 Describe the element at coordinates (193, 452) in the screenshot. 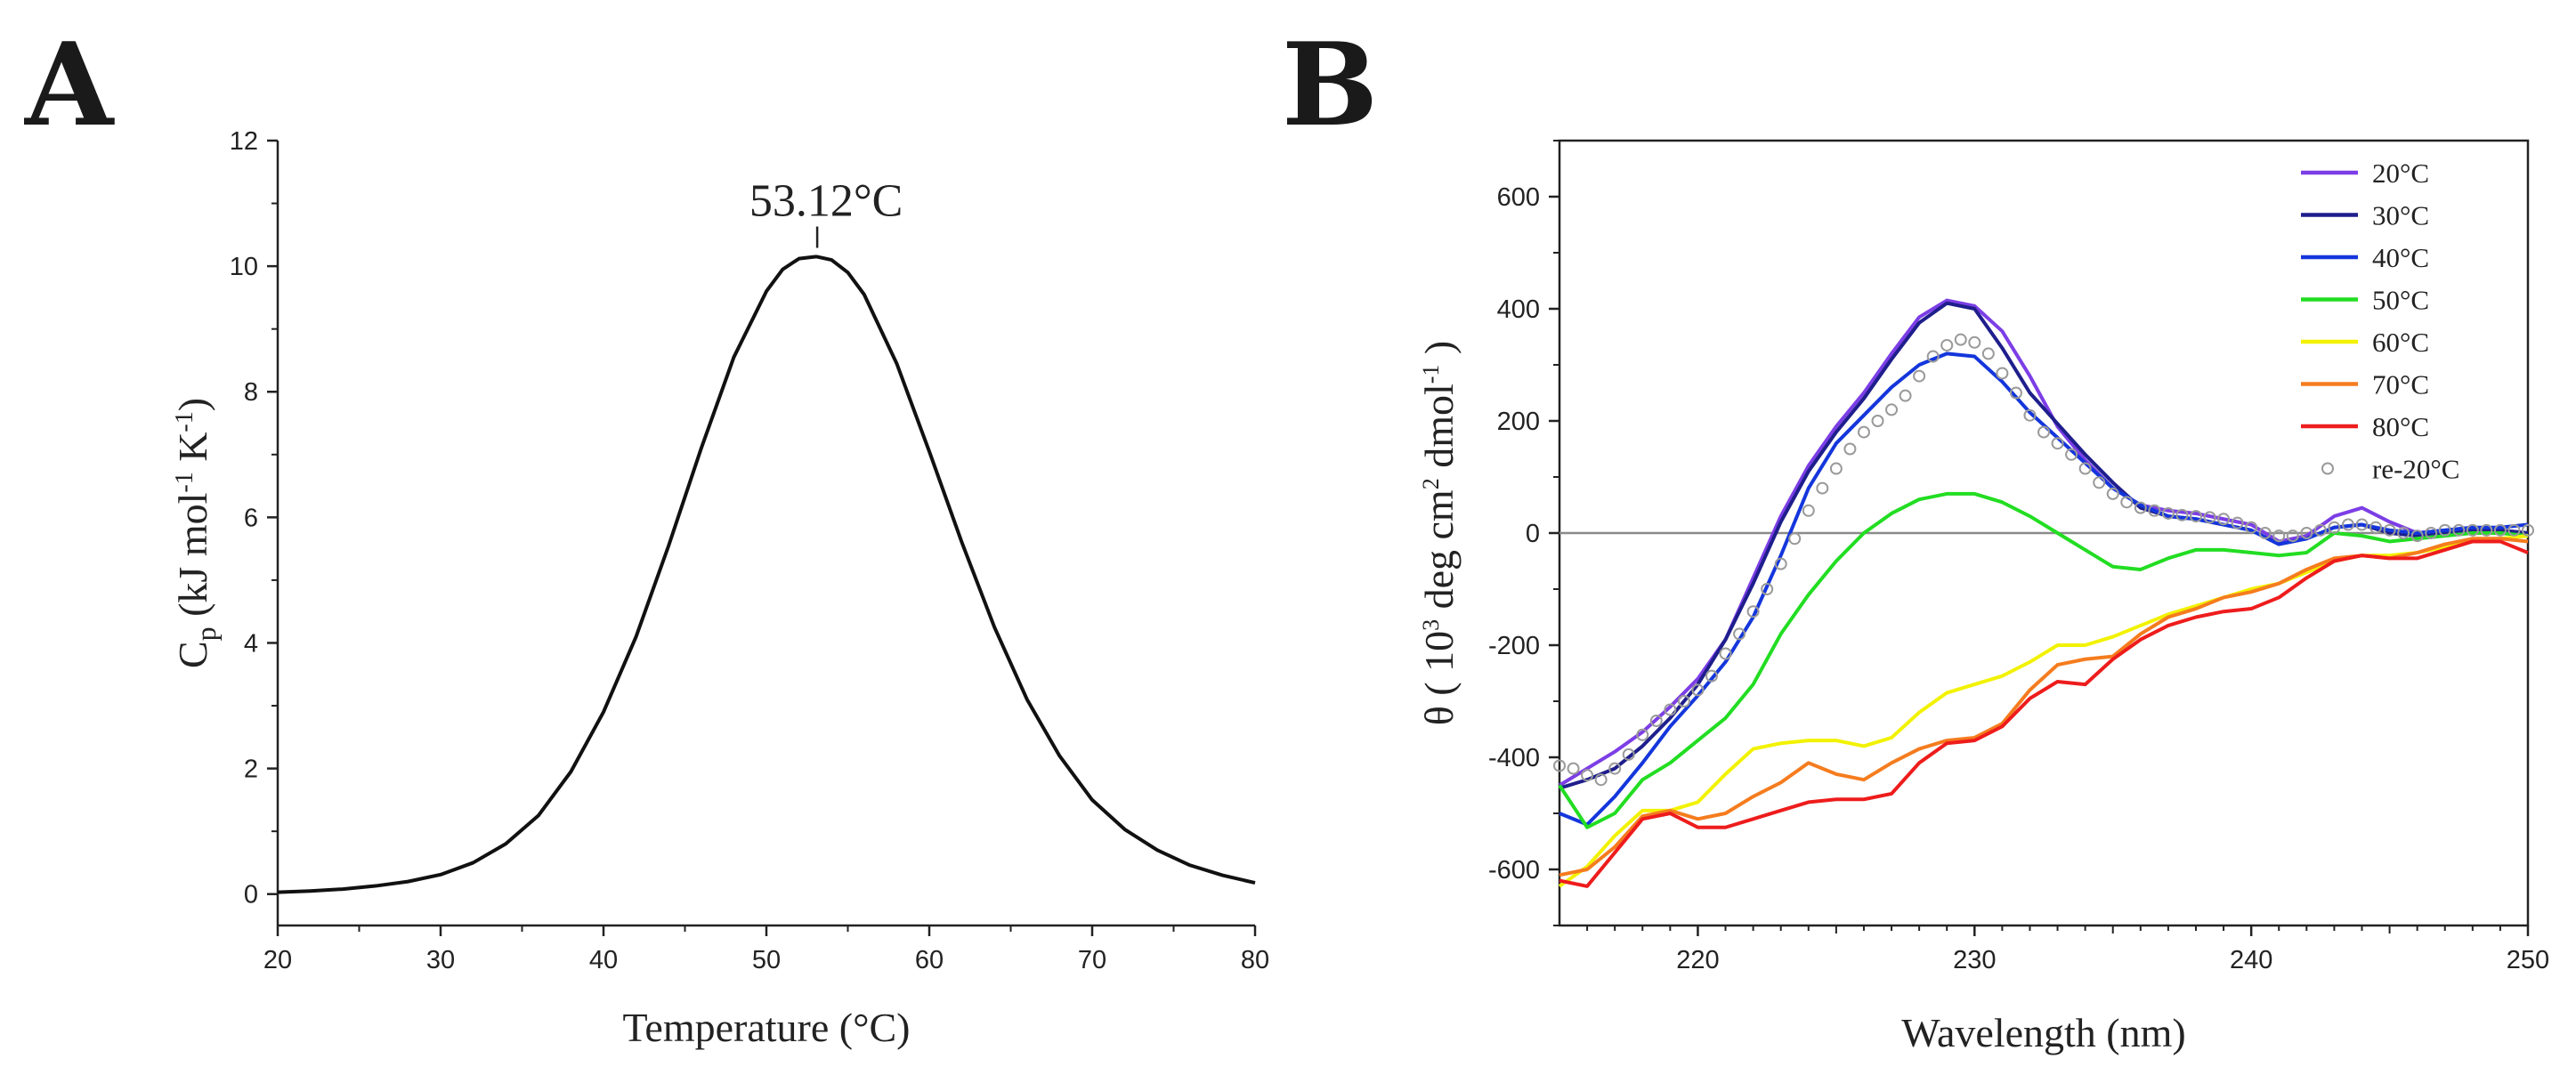

I see `y-title-a-mid: K` at that location.